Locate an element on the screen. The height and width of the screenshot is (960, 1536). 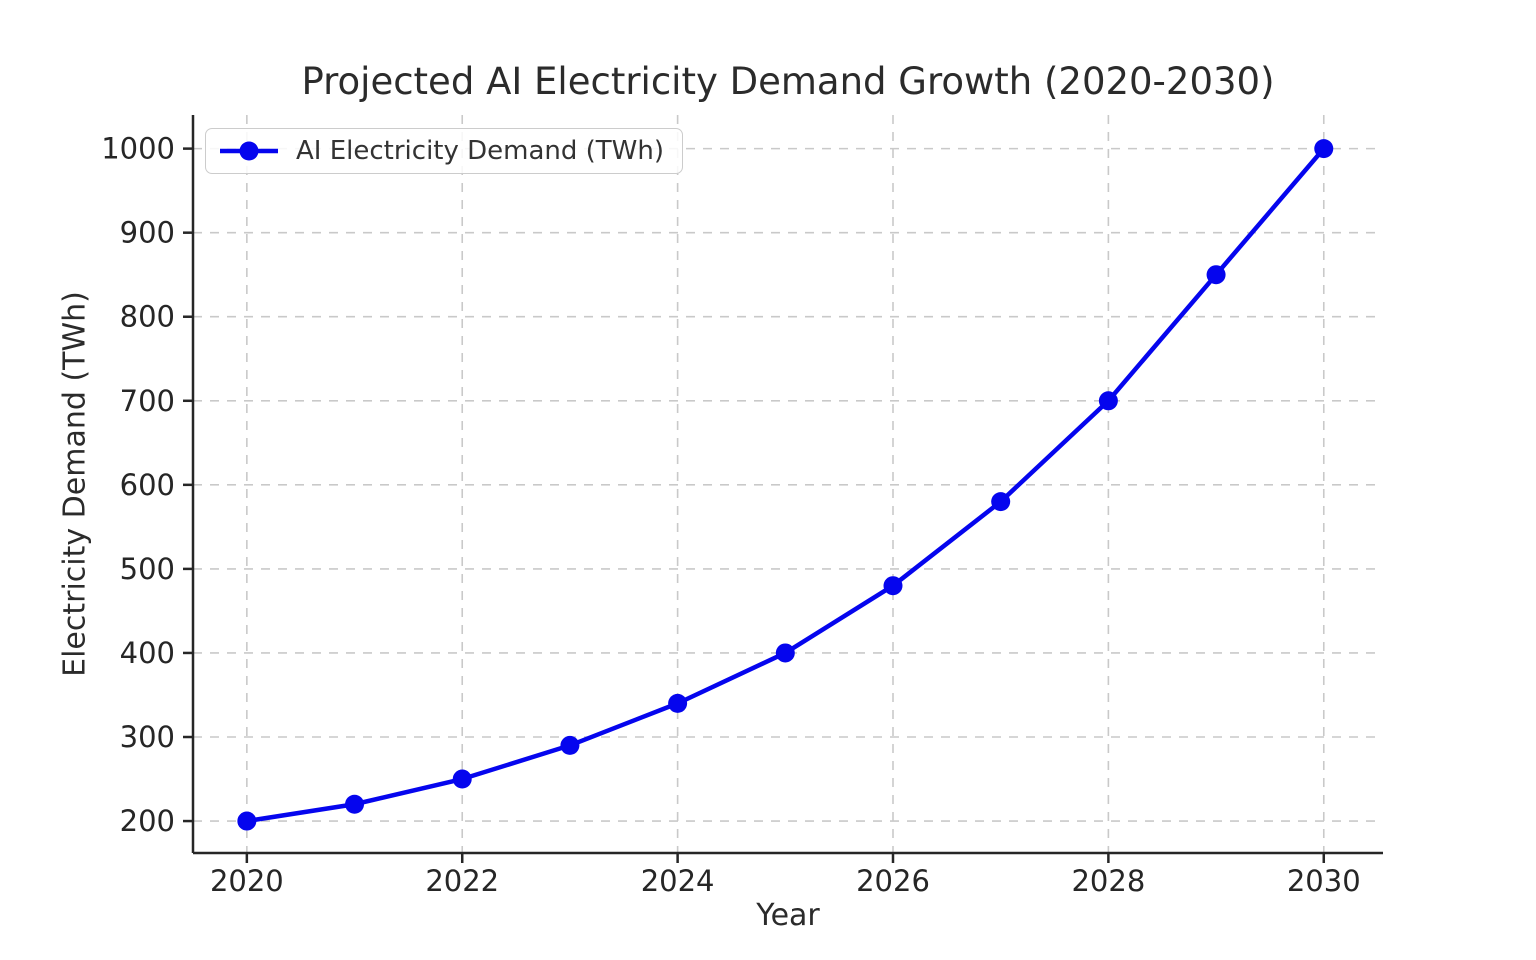
legend-entry-label: AI Electricity Demand (TWh) is located at coordinates (480, 151).